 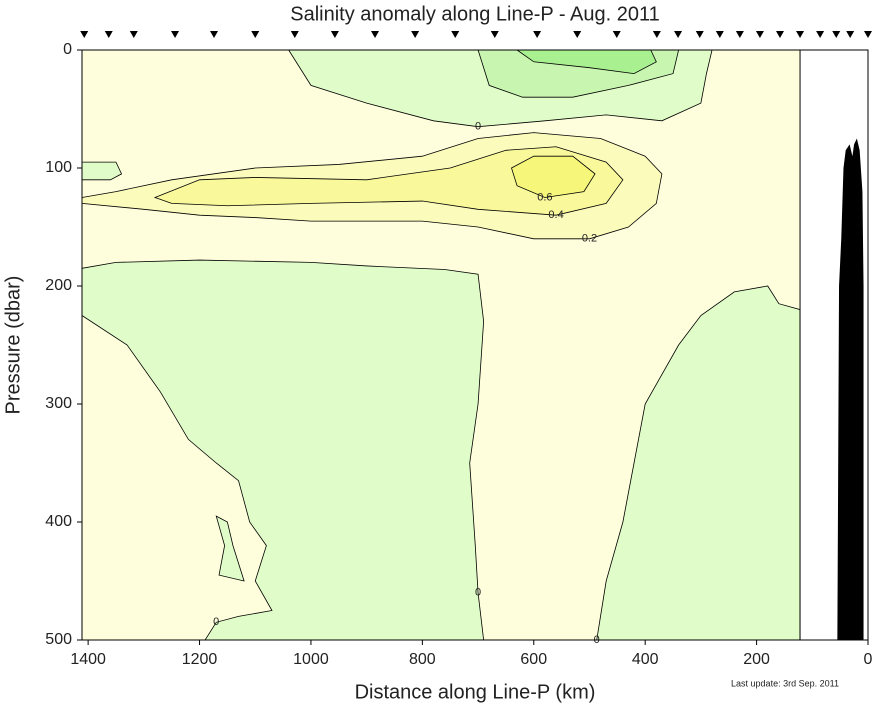 What do you see at coordinates (555, 215) in the screenshot?
I see `contour-label: 0.4` at bounding box center [555, 215].